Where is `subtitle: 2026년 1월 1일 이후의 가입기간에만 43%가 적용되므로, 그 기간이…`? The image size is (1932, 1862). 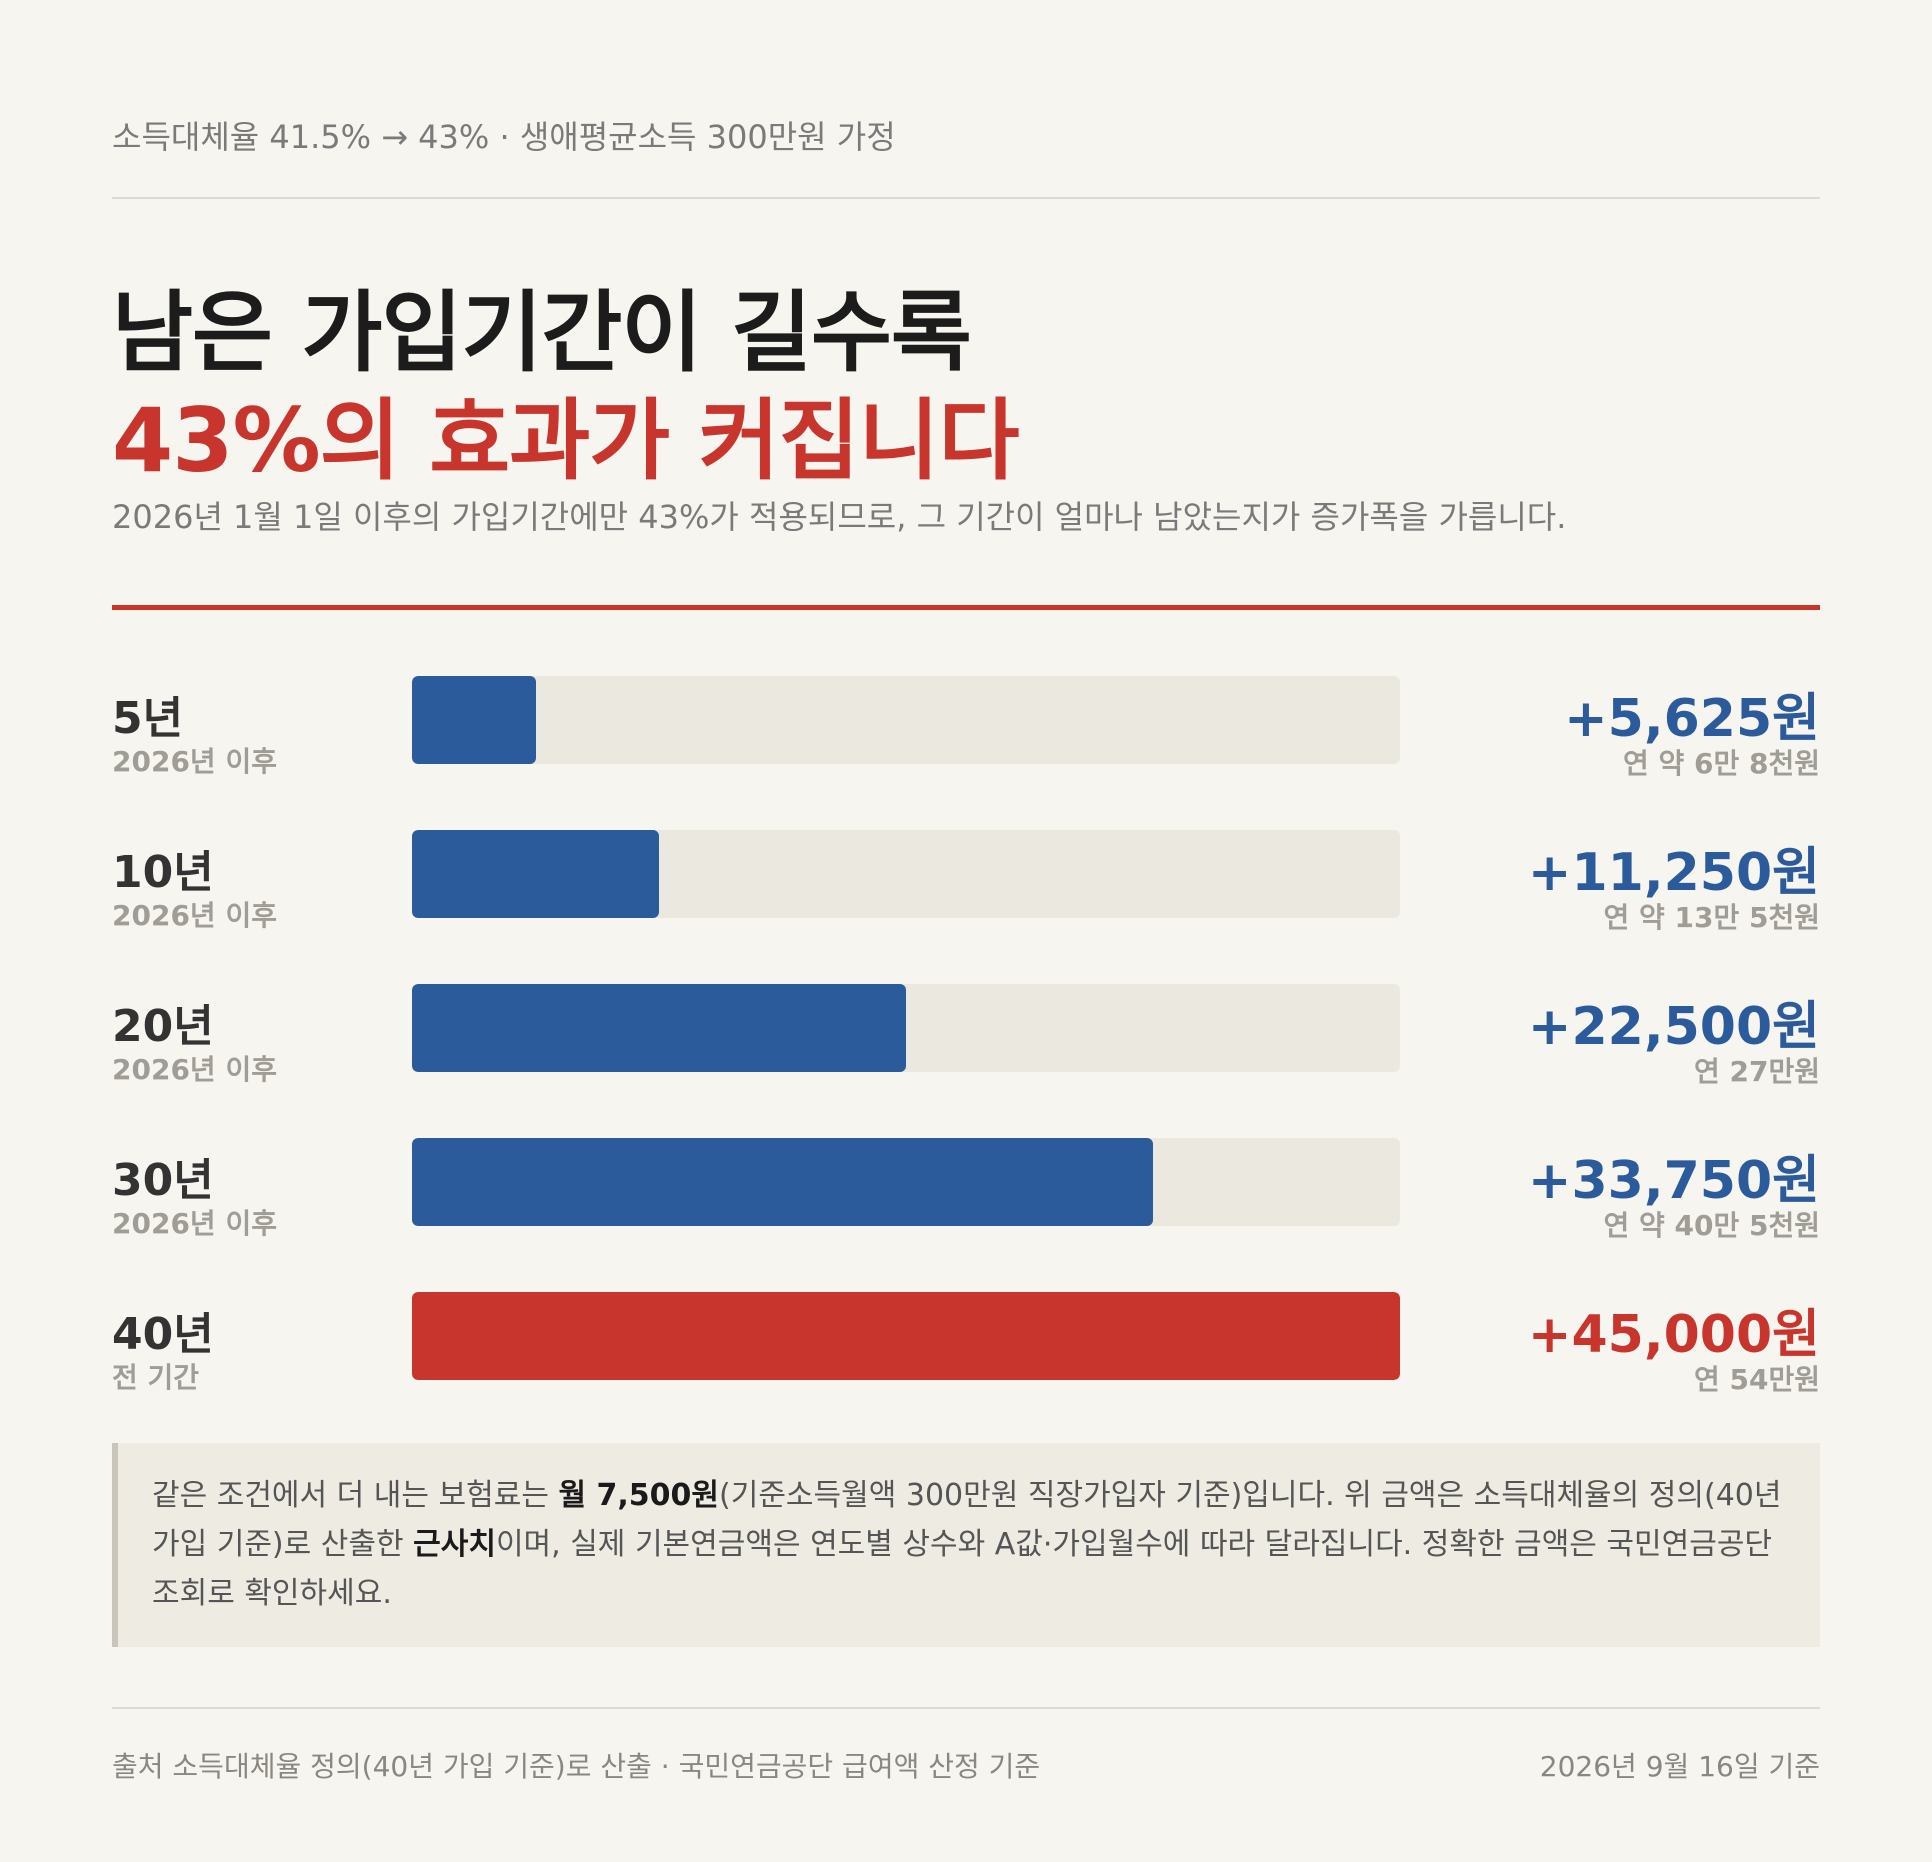
subtitle: 2026년 1월 1일 이후의 가입기간에만 43%가 적용되므로, 그 기간이… is located at coordinates (839, 517).